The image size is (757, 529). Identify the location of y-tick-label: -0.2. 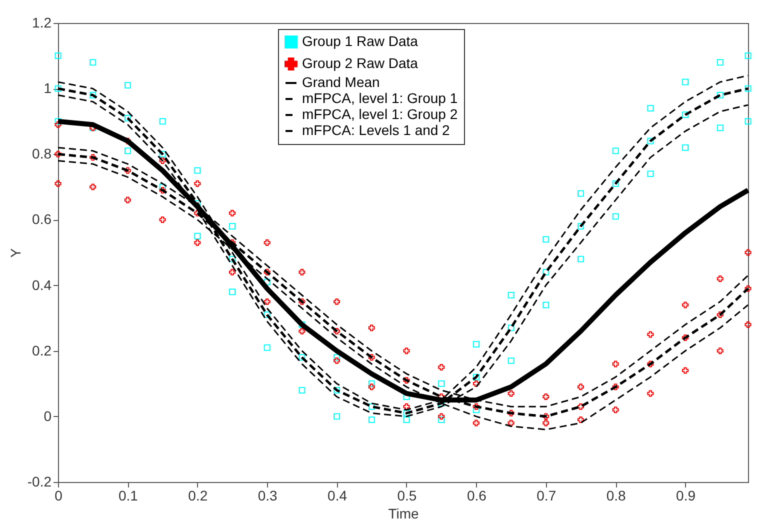
(39, 482).